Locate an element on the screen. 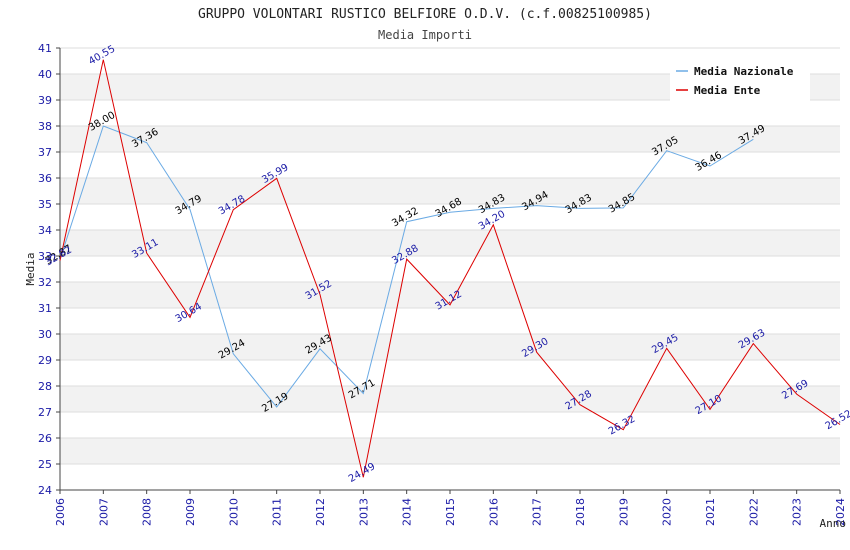 The image size is (850, 550). x-tick-label: 2007 is located at coordinates (103, 512).